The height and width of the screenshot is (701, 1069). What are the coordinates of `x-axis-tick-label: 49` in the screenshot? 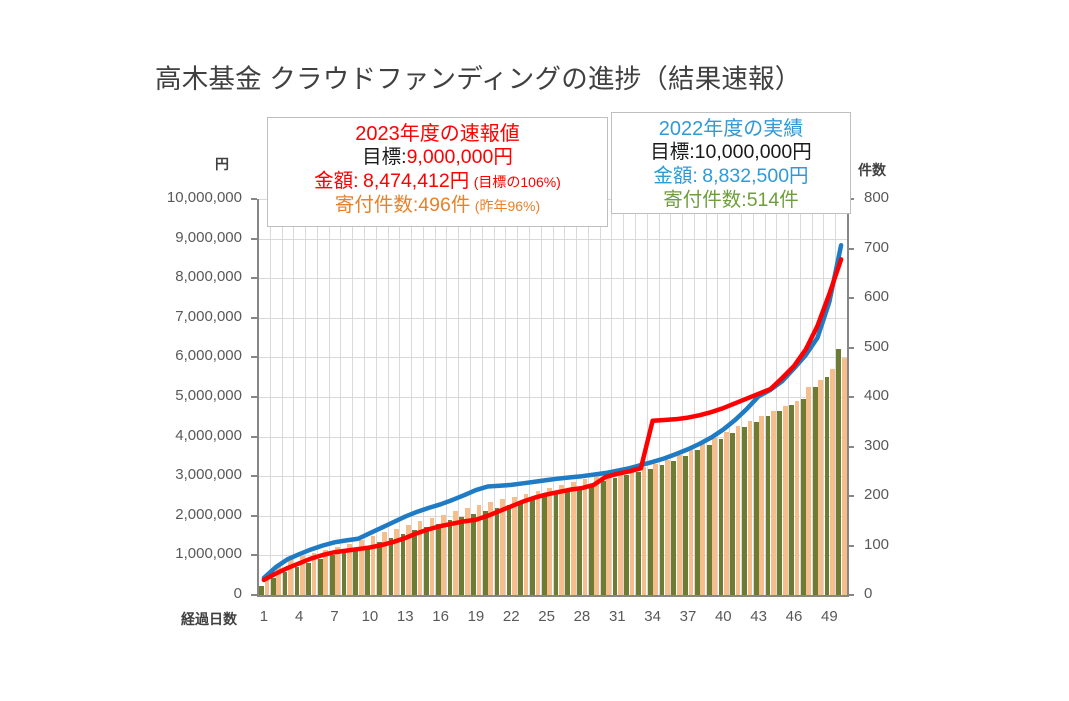 It's located at (829, 616).